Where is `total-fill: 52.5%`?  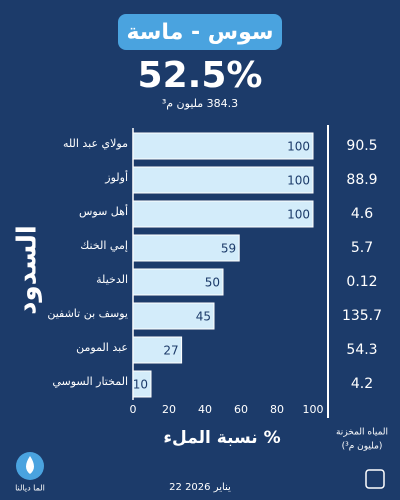
total-fill: 52.5% is located at coordinates (200, 75).